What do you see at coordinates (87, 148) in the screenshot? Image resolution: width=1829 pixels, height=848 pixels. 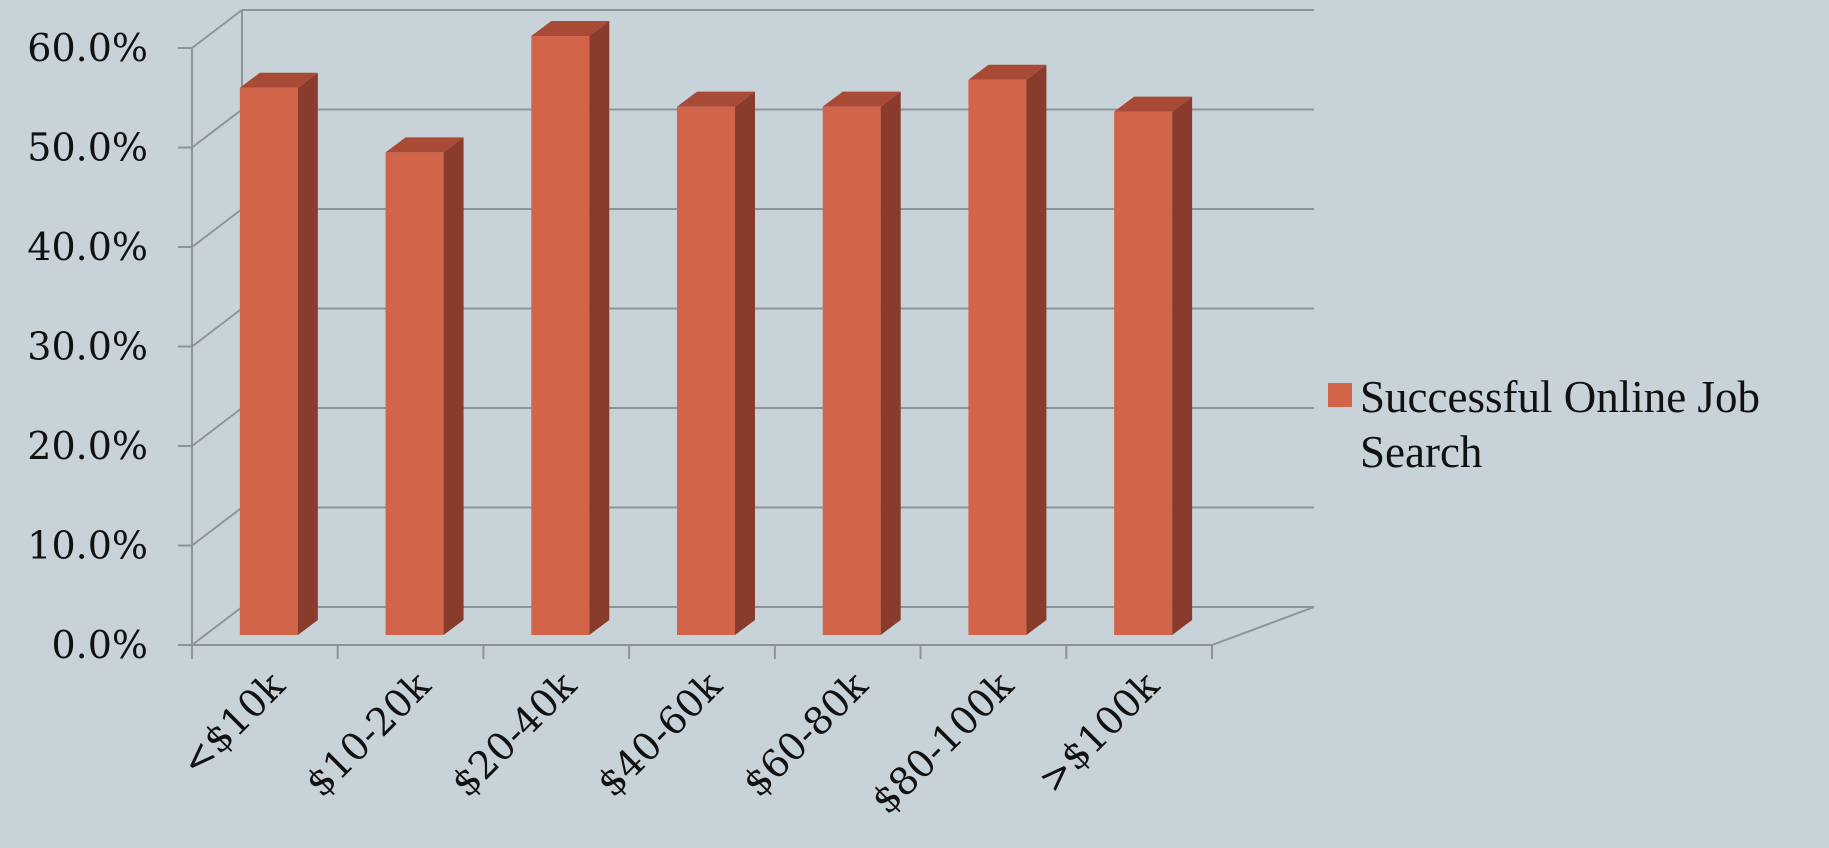 I see `y-tick-label: 50.0%` at bounding box center [87, 148].